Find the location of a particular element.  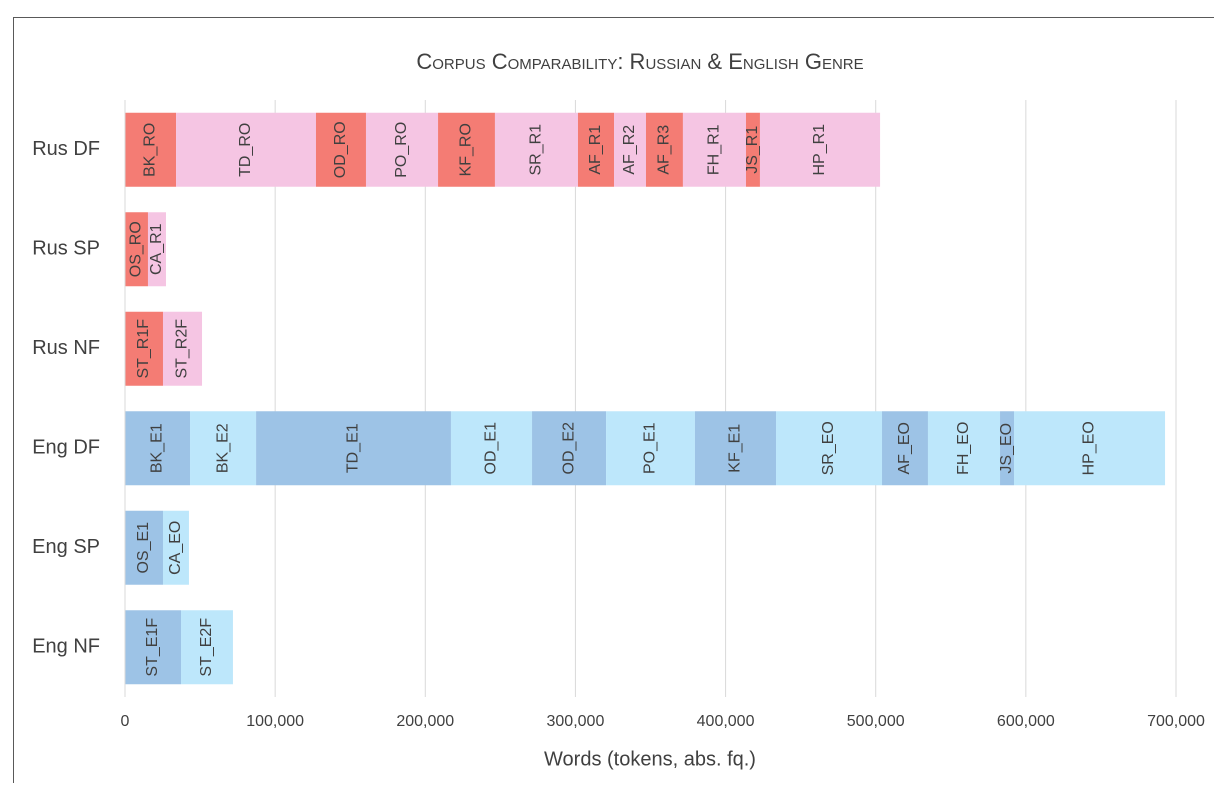

x-tick-label: 0 is located at coordinates (125, 721).